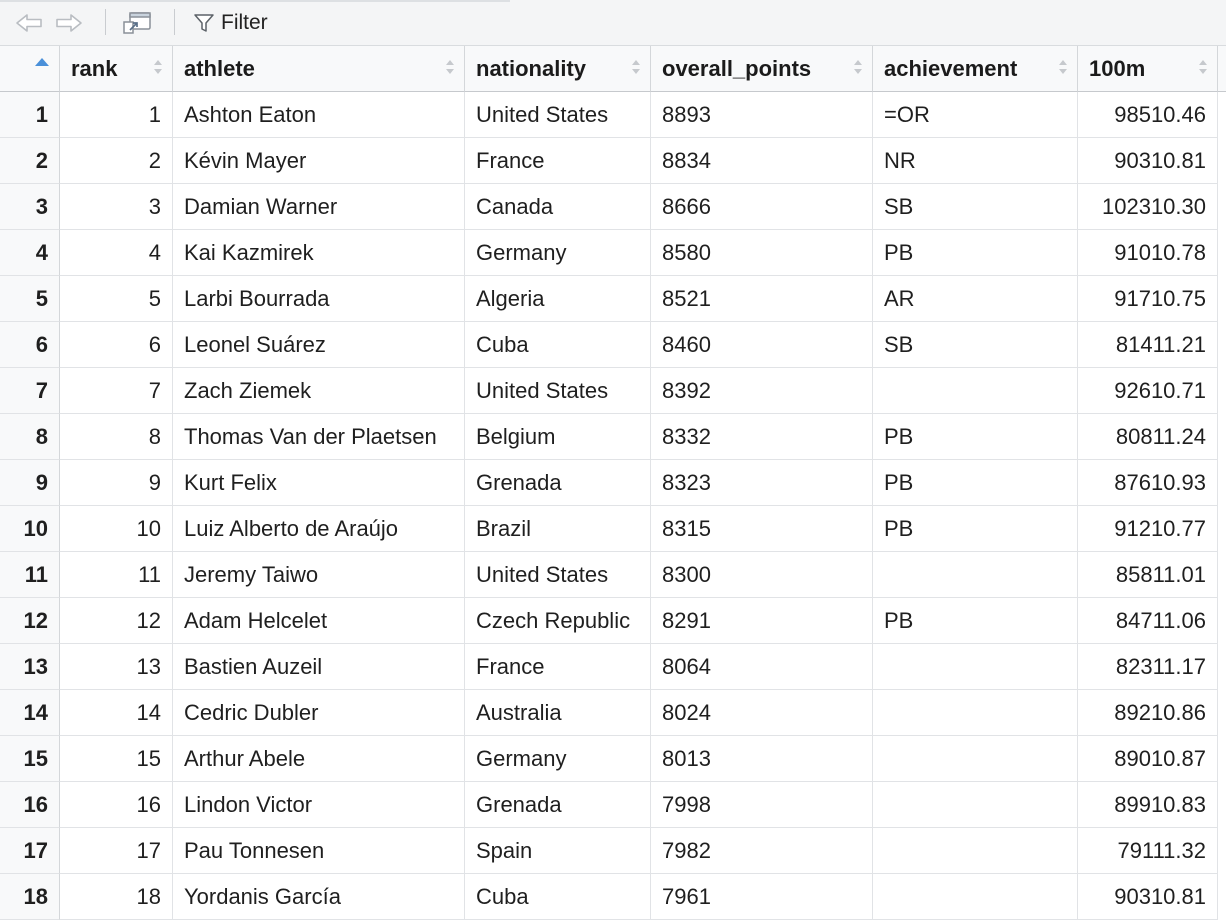 The image size is (1226, 920). What do you see at coordinates (94, 68) in the screenshot?
I see `column-header-label: rank` at bounding box center [94, 68].